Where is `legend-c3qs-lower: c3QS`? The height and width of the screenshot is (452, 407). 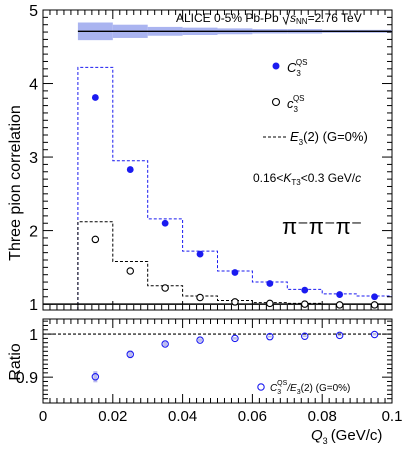 legend-c3qs-lower: c3QS is located at coordinates (296, 104).